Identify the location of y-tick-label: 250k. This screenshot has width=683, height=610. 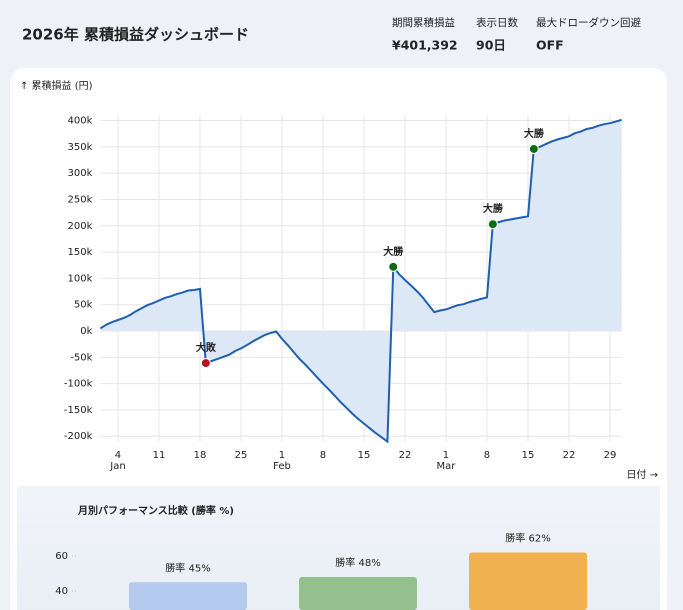
(80, 199).